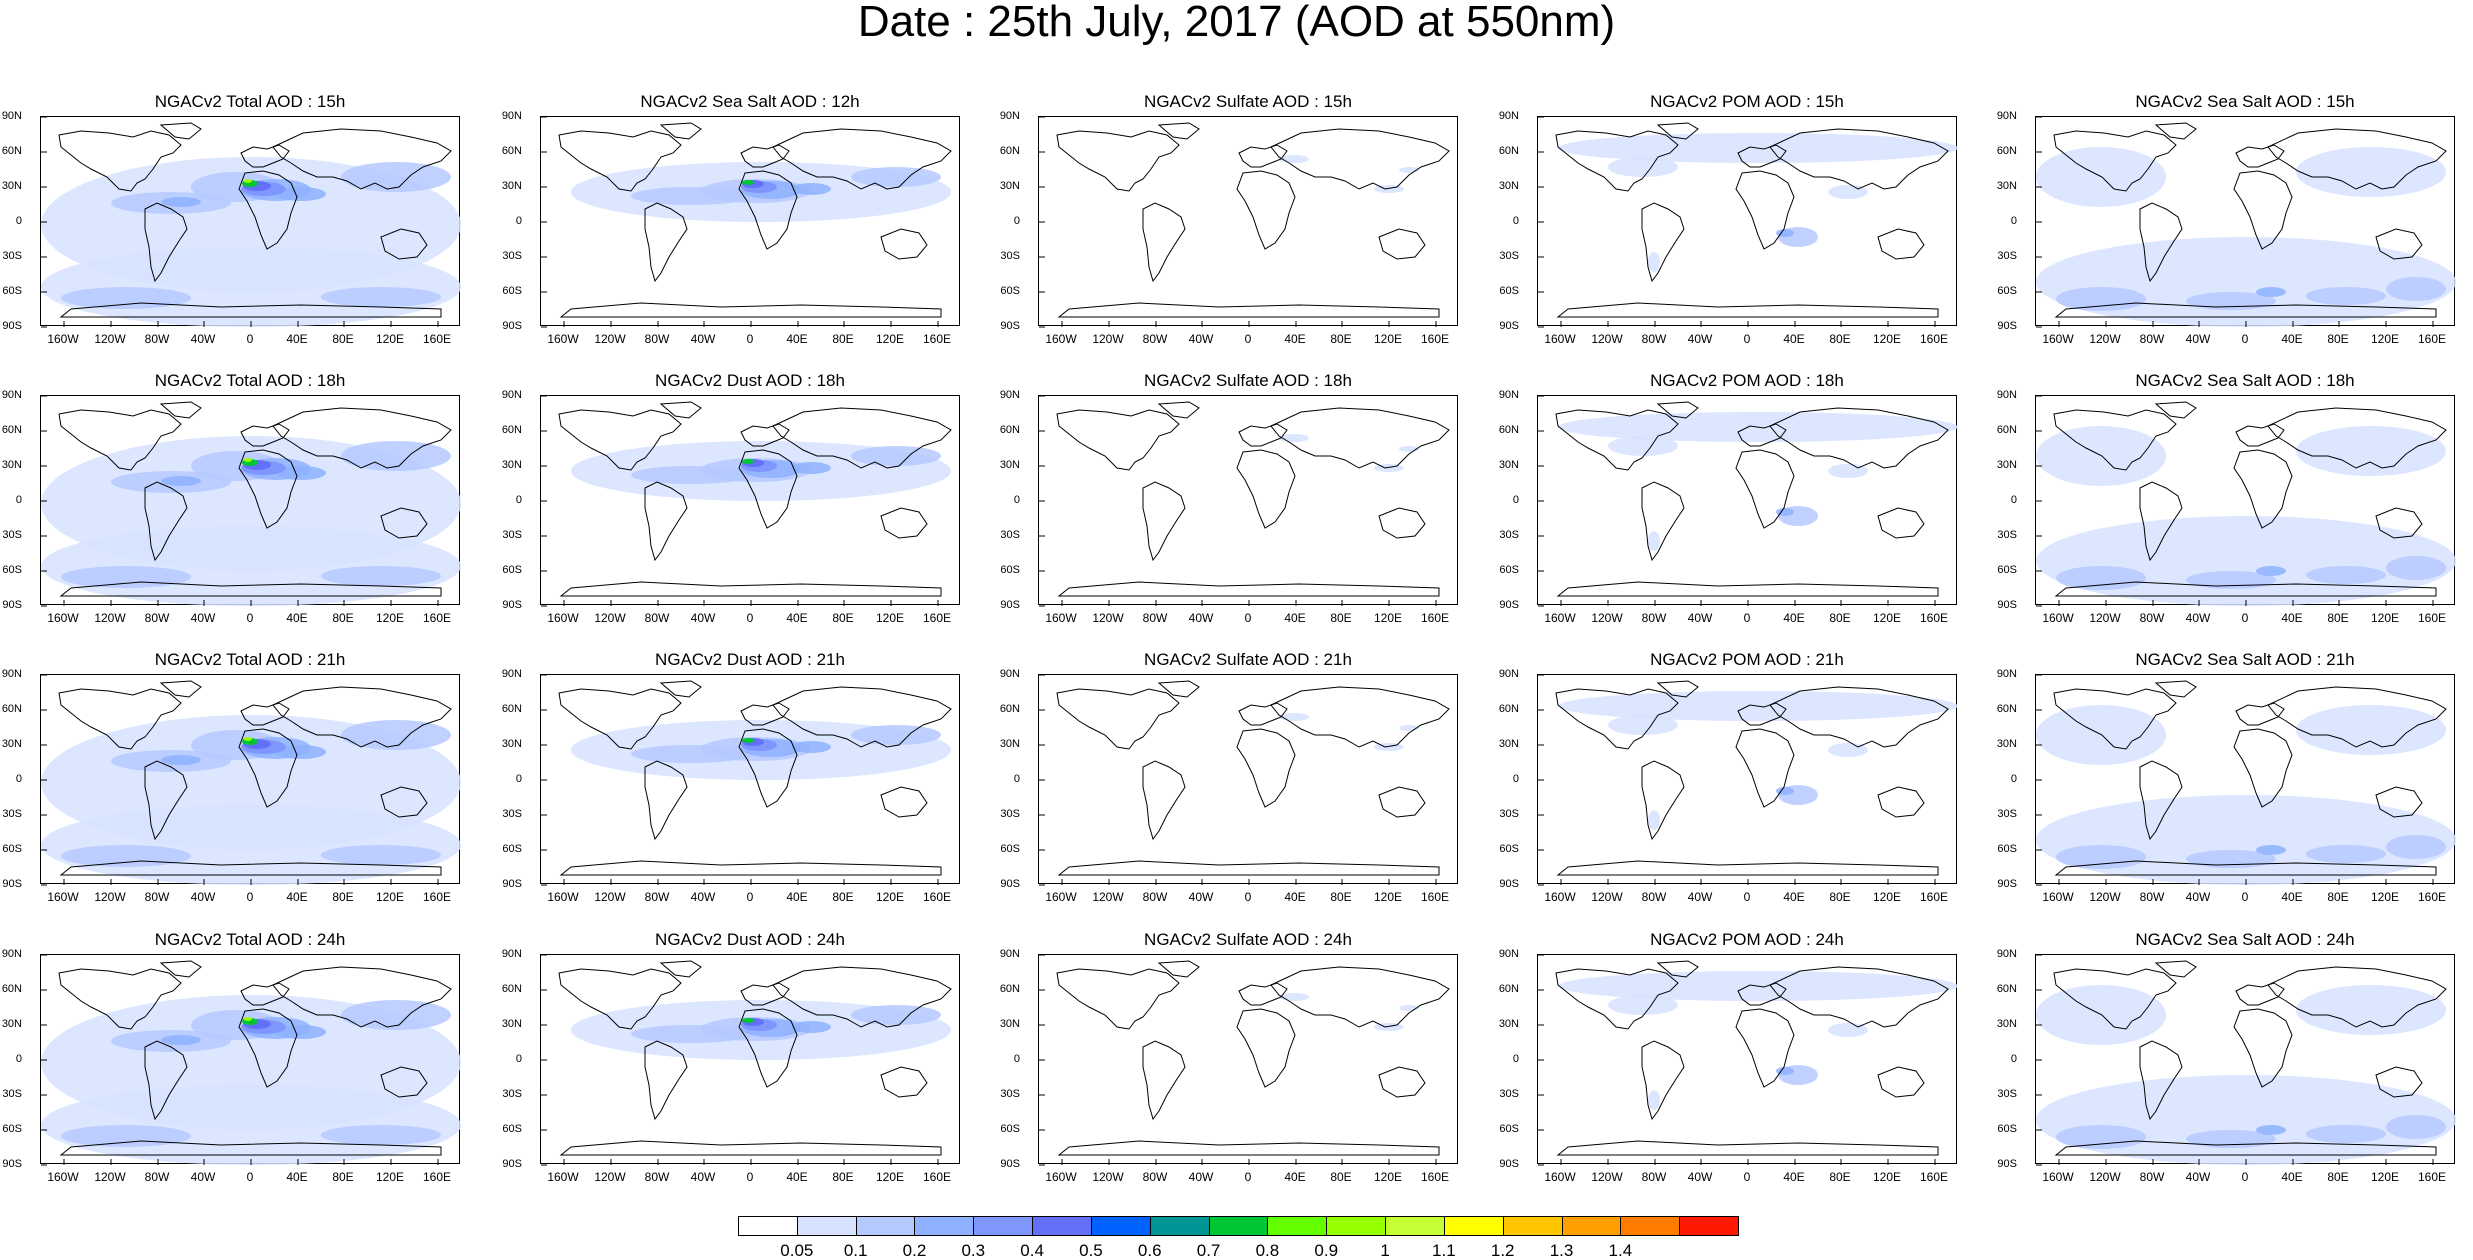 The height and width of the screenshot is (1260, 2473). Describe the element at coordinates (1747, 380) in the screenshot. I see `panel-title: NGACv2 POM AOD : 18h` at that location.